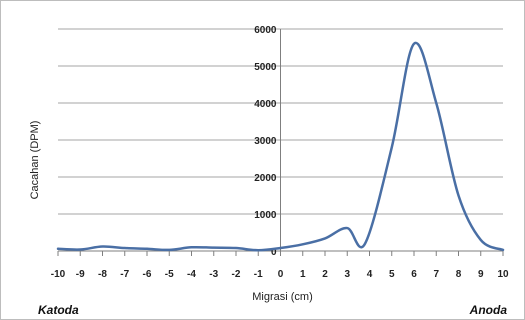 The width and height of the screenshot is (525, 320). What do you see at coordinates (274, 252) in the screenshot?
I see `y-tick-label: 0` at bounding box center [274, 252].